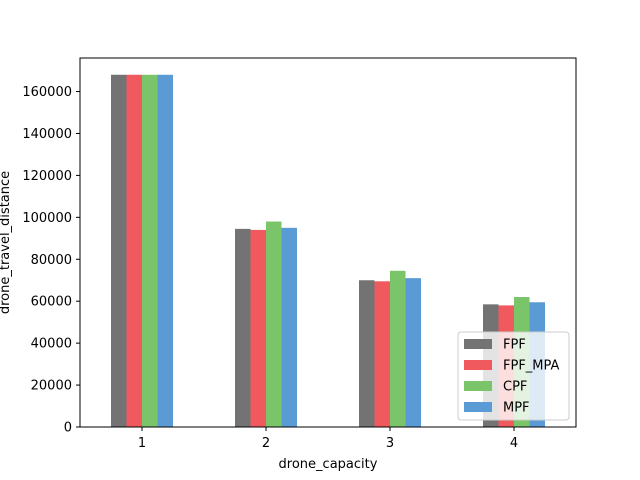 The image size is (640, 480). Describe the element at coordinates (531, 366) in the screenshot. I see `legend-label: FPF_MPA` at that location.